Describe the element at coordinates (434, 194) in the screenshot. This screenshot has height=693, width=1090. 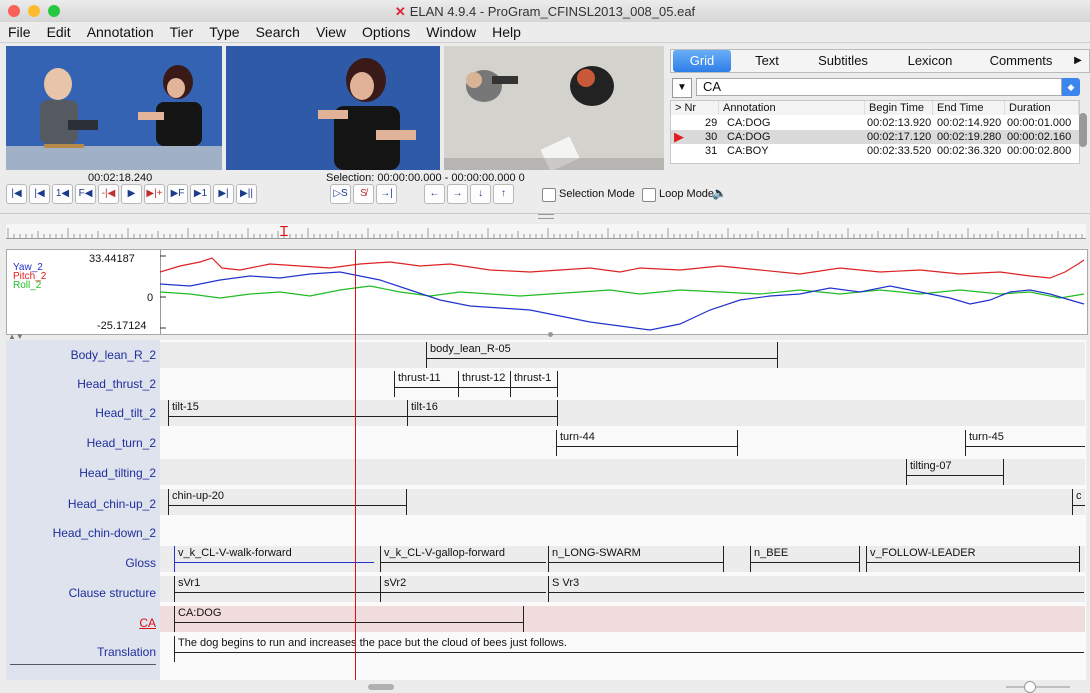
I see `previous-annotation-button: ←` at that location.